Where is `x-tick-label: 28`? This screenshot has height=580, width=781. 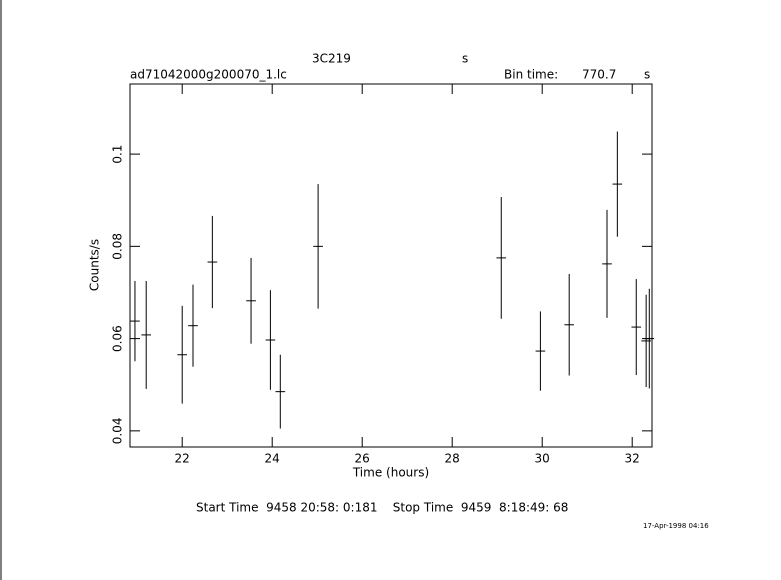 x-tick-label: 28 is located at coordinates (452, 459).